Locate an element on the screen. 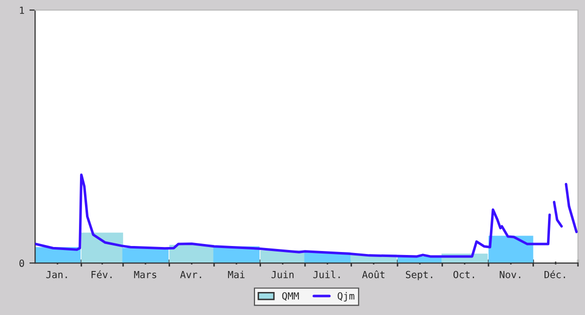  x-tick-label: Jan. is located at coordinates (56, 274).